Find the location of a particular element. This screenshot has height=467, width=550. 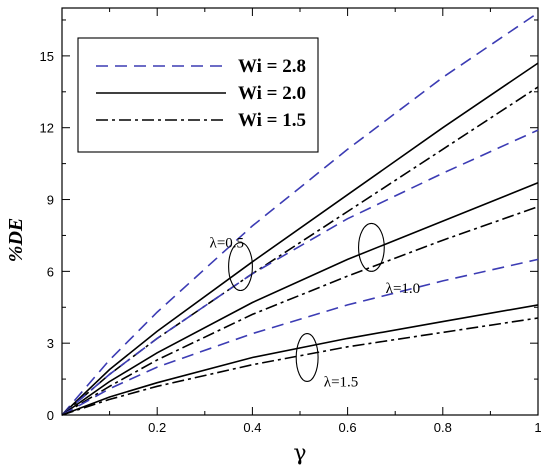

annotation-label: λ=0.5 is located at coordinates (227, 244).